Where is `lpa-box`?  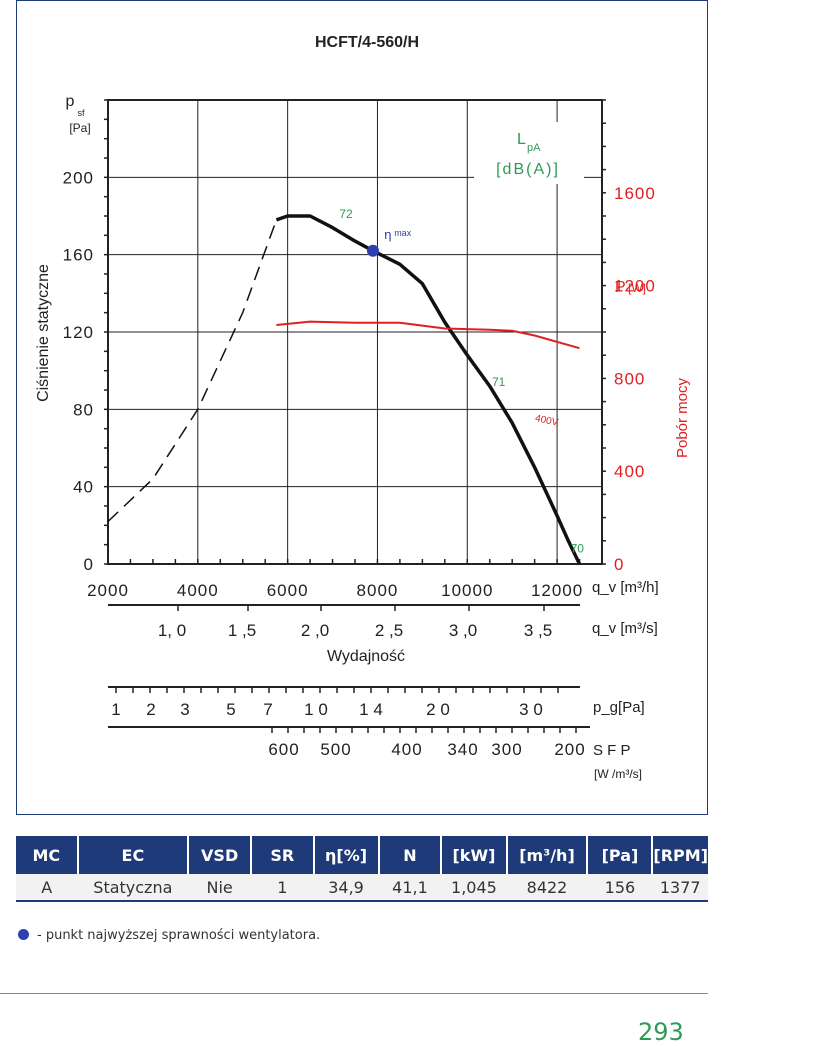 lpa-box is located at coordinates (529, 153).